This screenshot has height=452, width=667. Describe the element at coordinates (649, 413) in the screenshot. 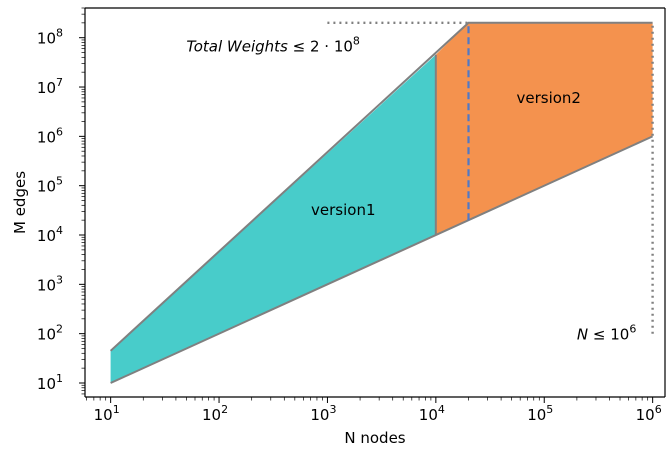

I see `x-tick-label: 10⁶` at that location.